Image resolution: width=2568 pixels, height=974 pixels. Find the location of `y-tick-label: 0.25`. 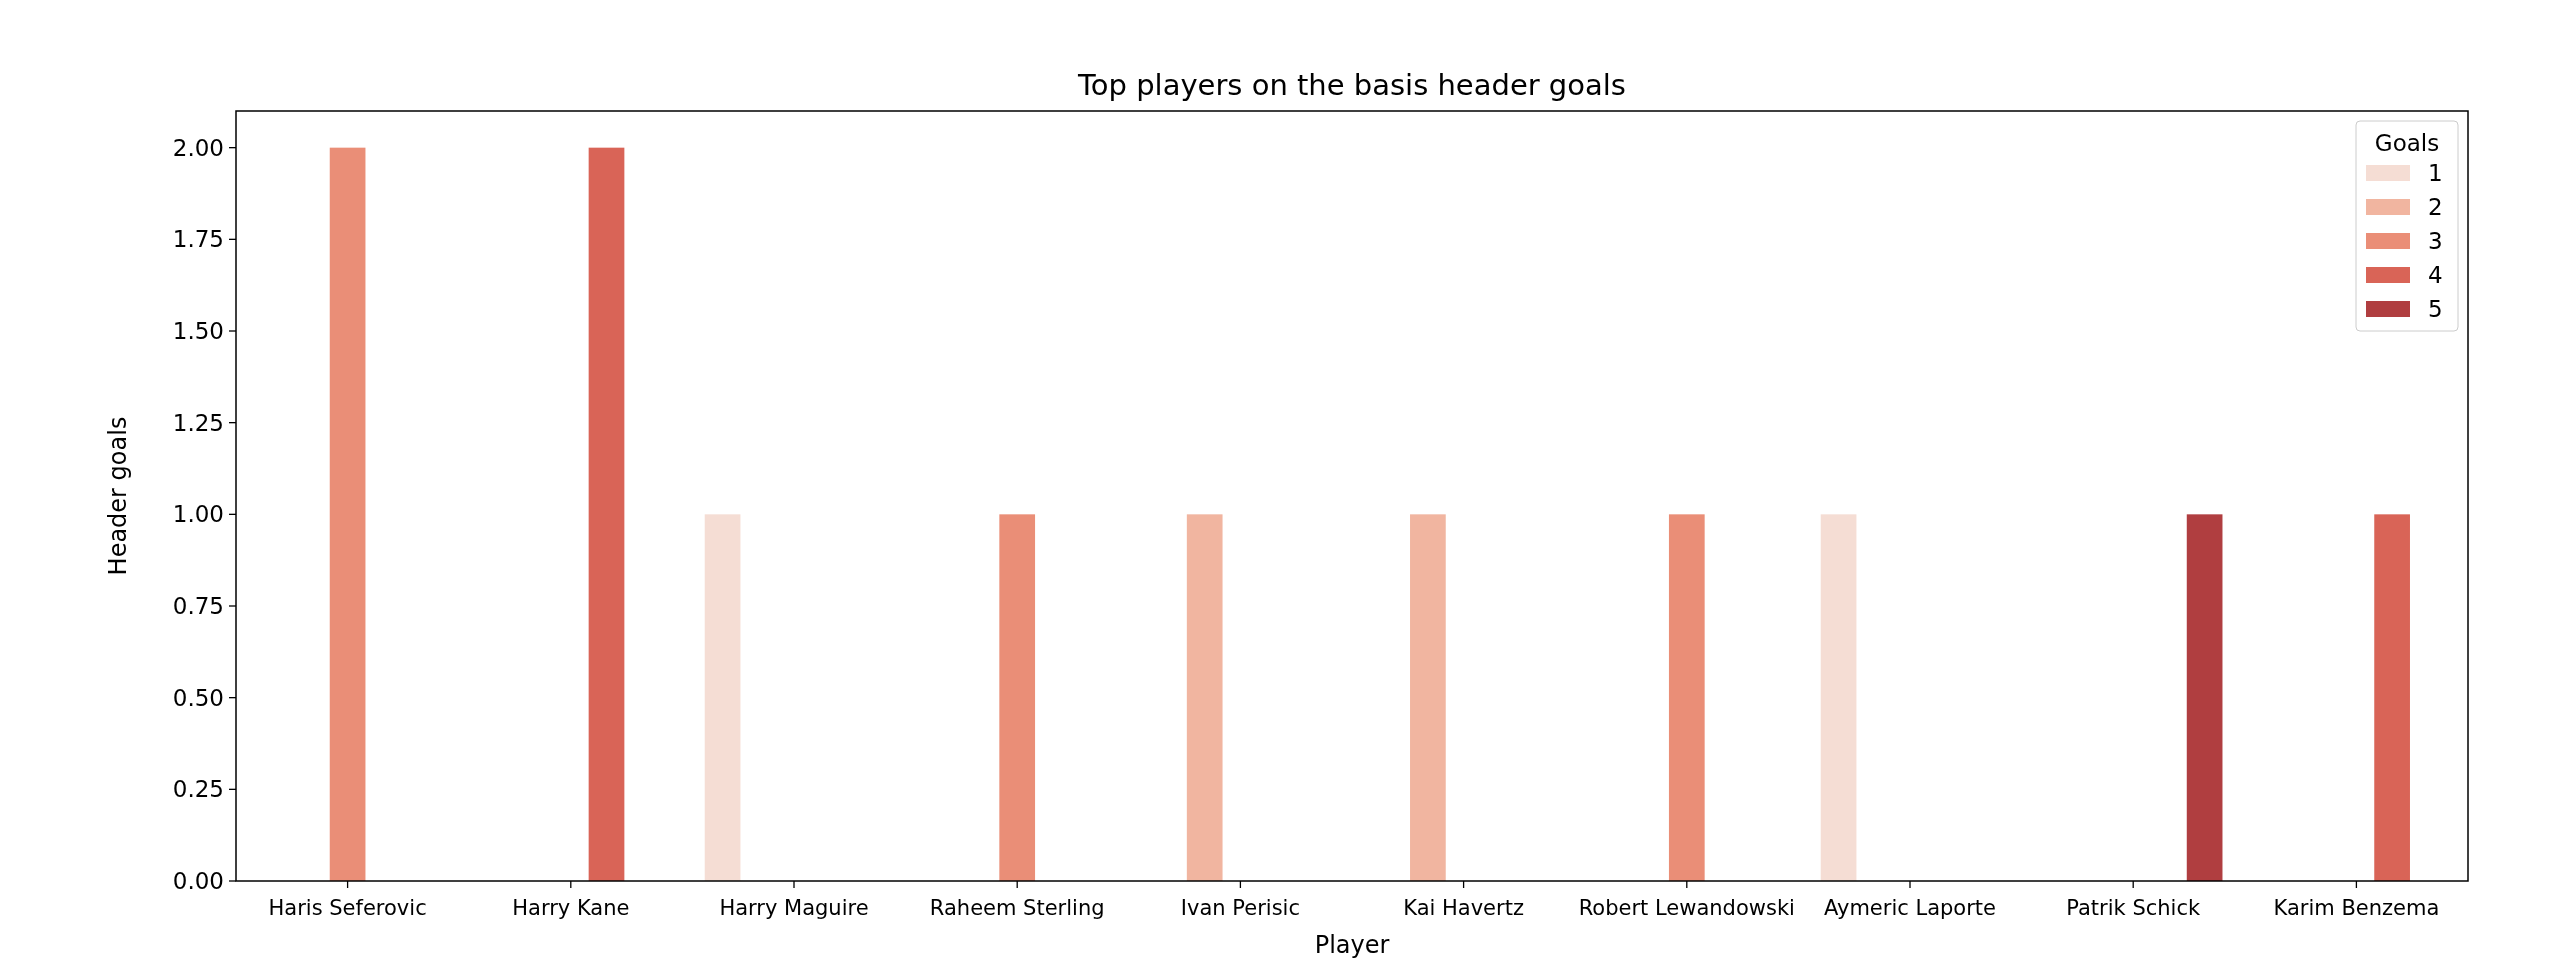

y-tick-label: 0.25 is located at coordinates (198, 789).